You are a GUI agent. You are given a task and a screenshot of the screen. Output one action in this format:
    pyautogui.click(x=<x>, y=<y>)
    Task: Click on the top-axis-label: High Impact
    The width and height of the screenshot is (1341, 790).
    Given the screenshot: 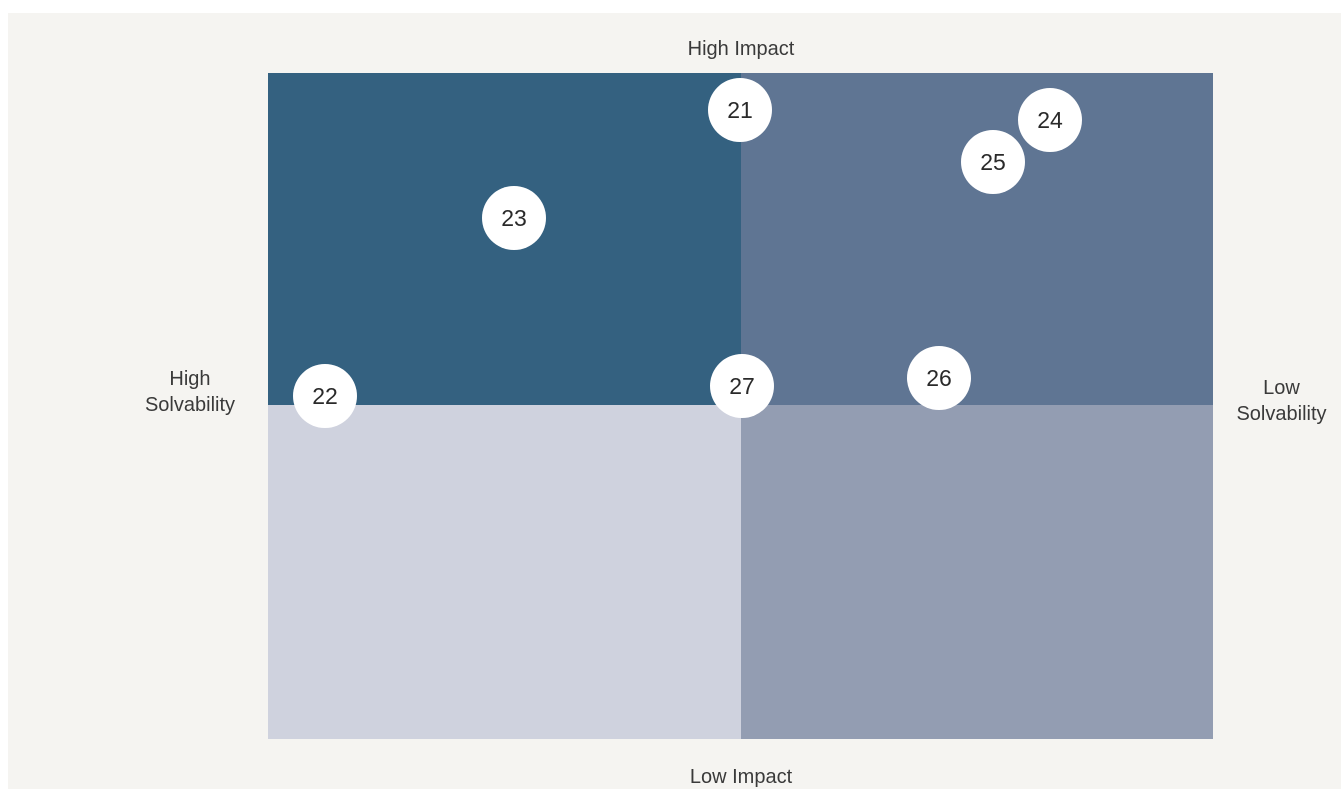 What is the action you would take?
    pyautogui.click(x=741, y=49)
    